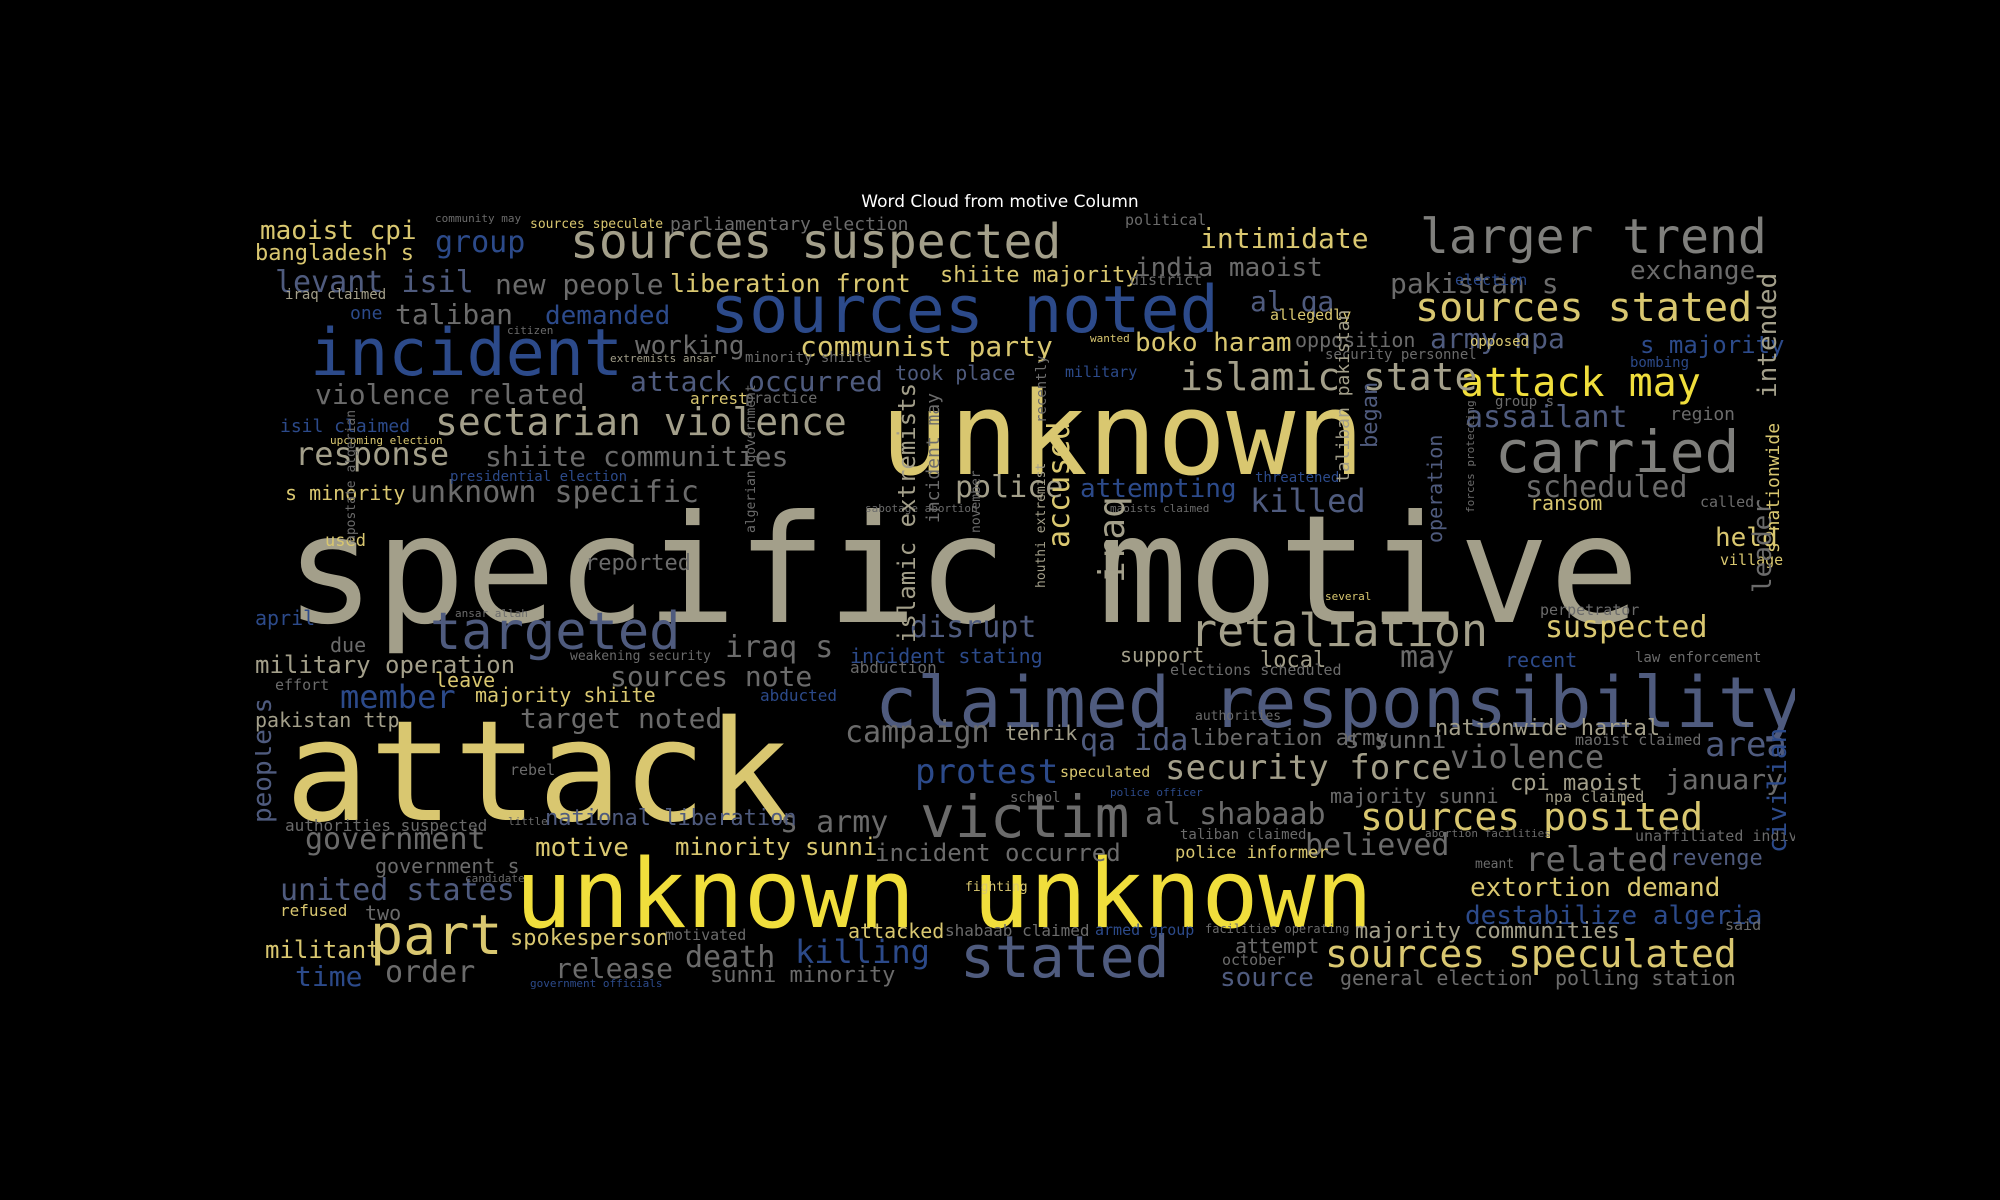  What do you see at coordinates (1297, 478) in the screenshot?
I see `cloud-word: threatened` at bounding box center [1297, 478].